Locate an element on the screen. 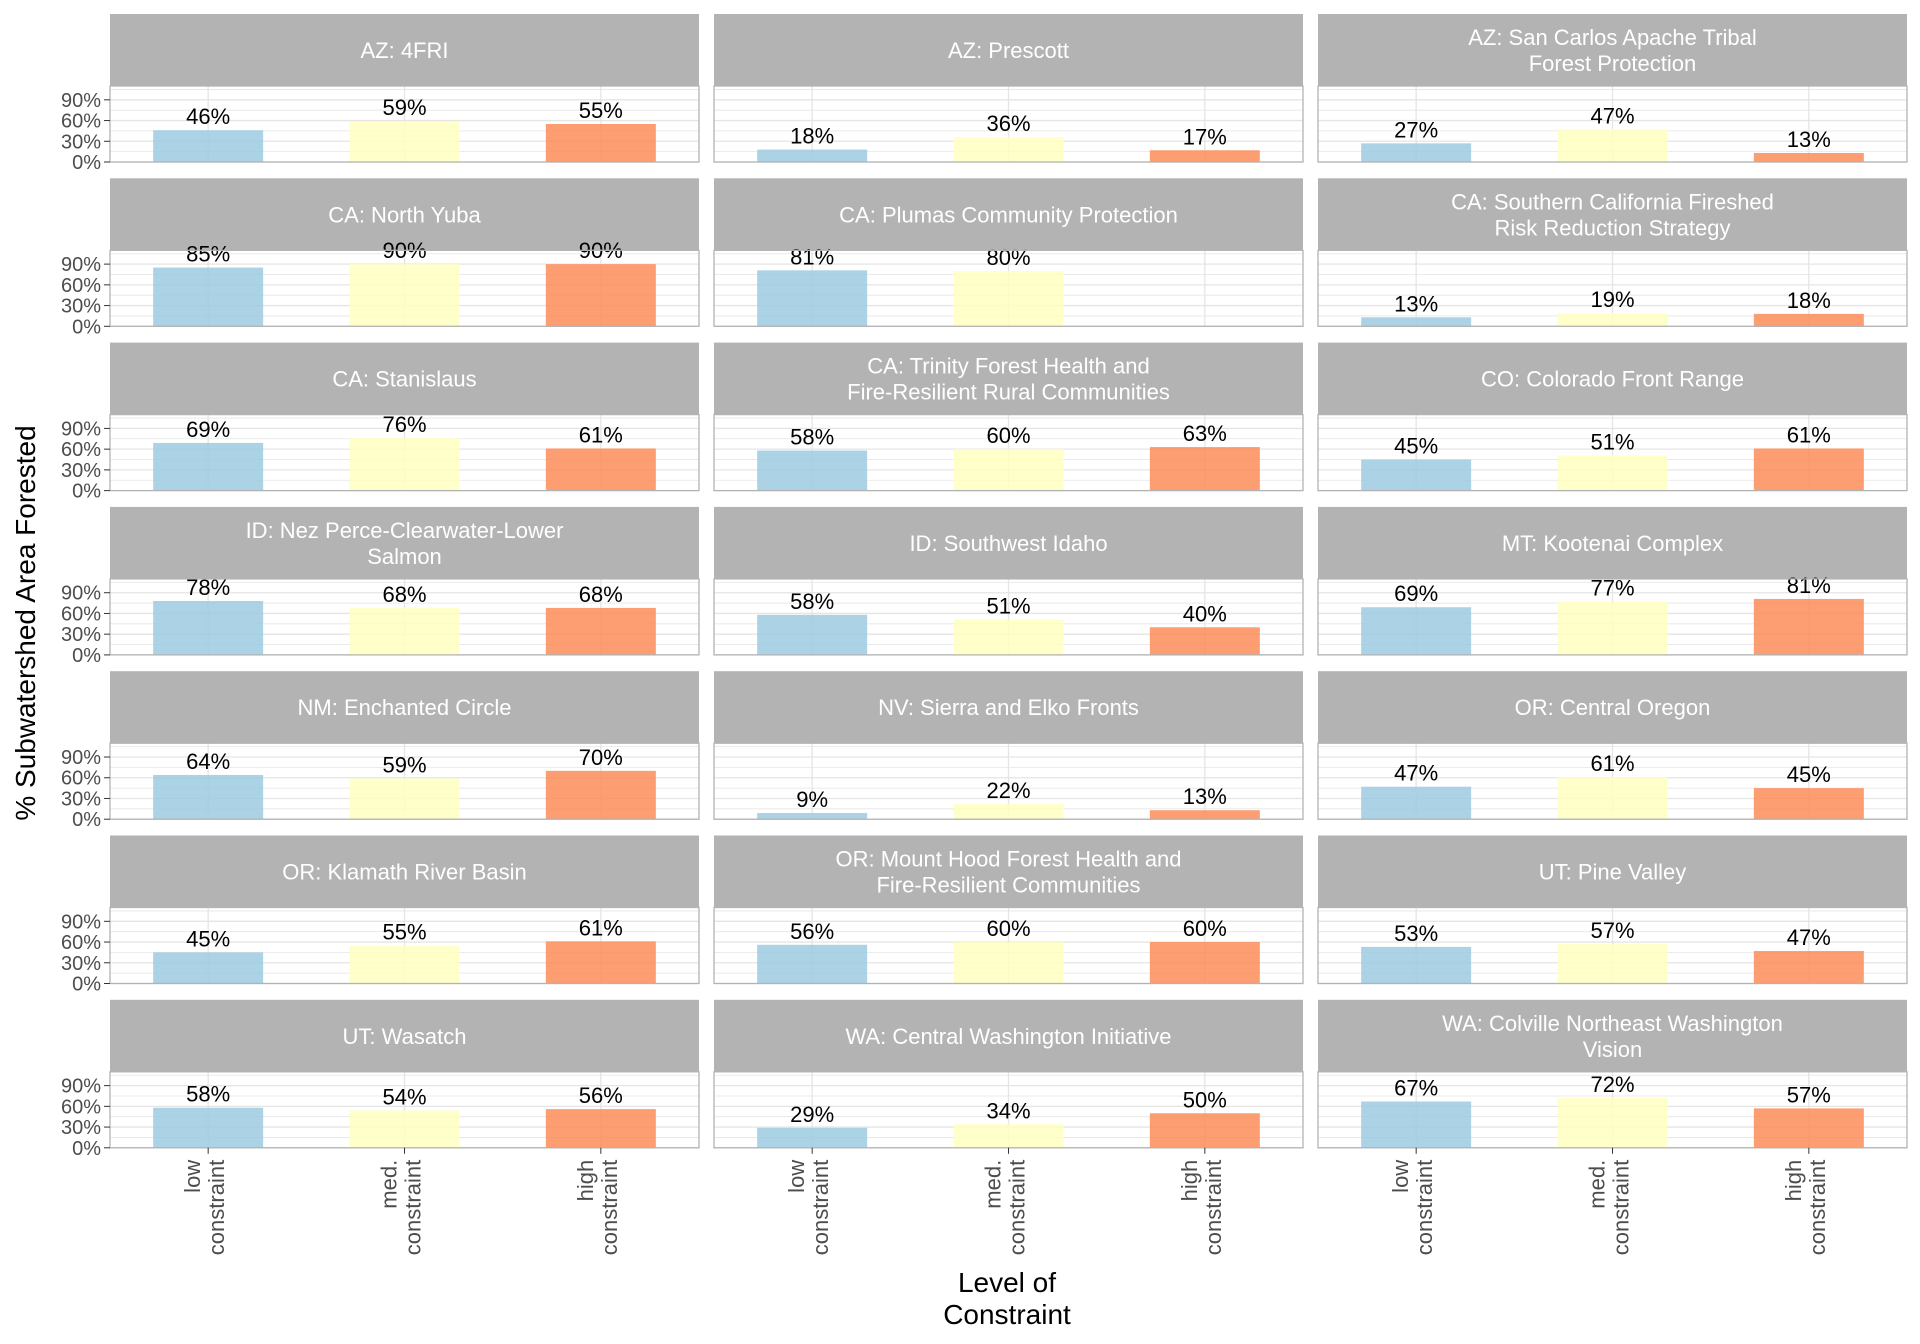 This screenshot has height=1344, width=1920. data-label: 22% is located at coordinates (1008, 790).